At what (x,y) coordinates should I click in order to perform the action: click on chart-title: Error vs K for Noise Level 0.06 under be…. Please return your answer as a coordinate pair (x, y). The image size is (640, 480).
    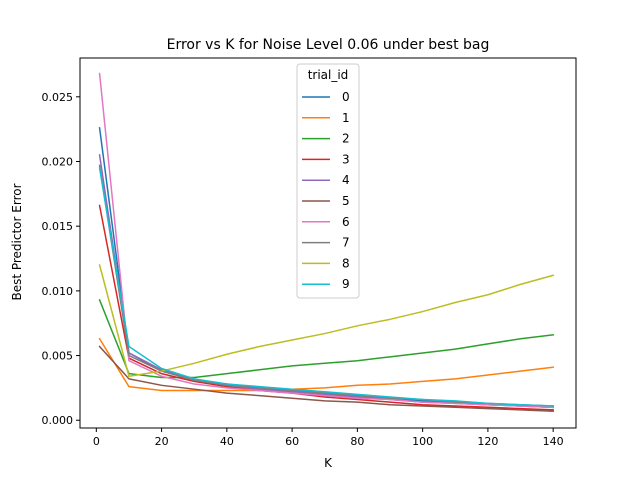
    Looking at the image, I should click on (328, 45).